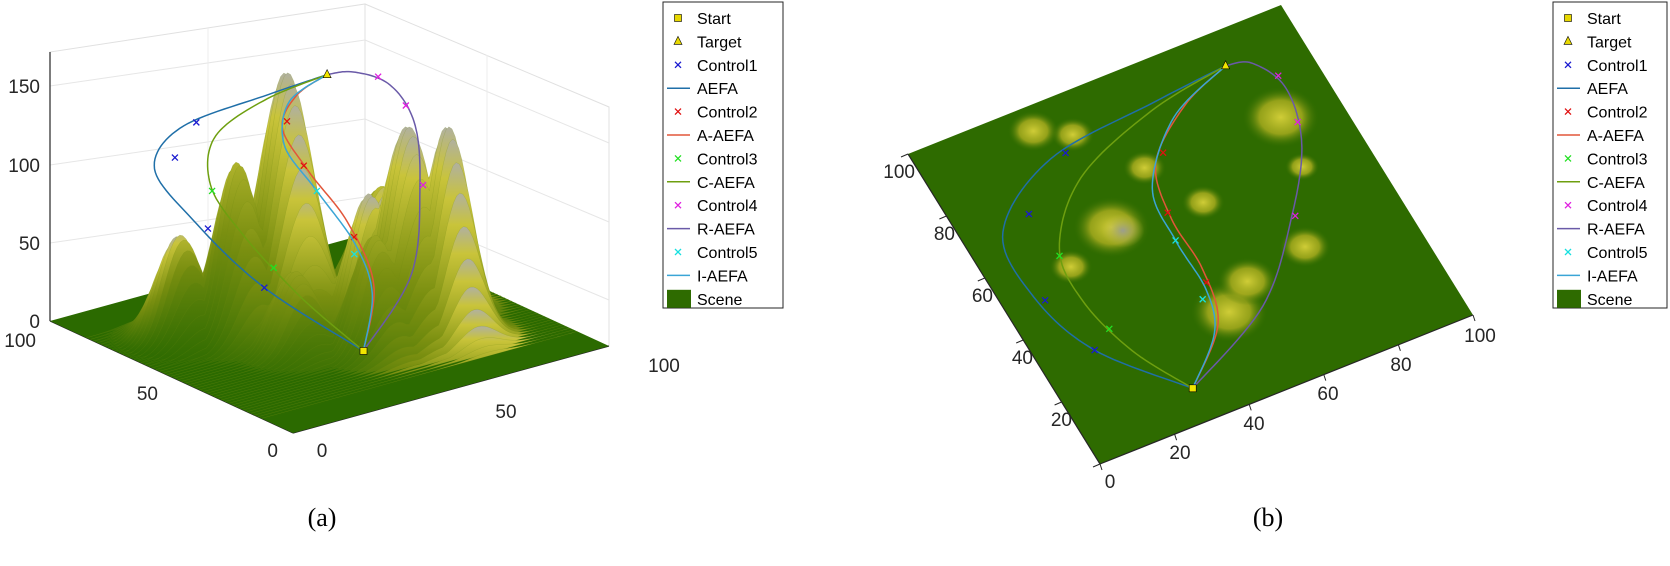 The height and width of the screenshot is (566, 1670). What do you see at coordinates (664, 366) in the screenshot?
I see `panel-a-x-tick: 100` at bounding box center [664, 366].